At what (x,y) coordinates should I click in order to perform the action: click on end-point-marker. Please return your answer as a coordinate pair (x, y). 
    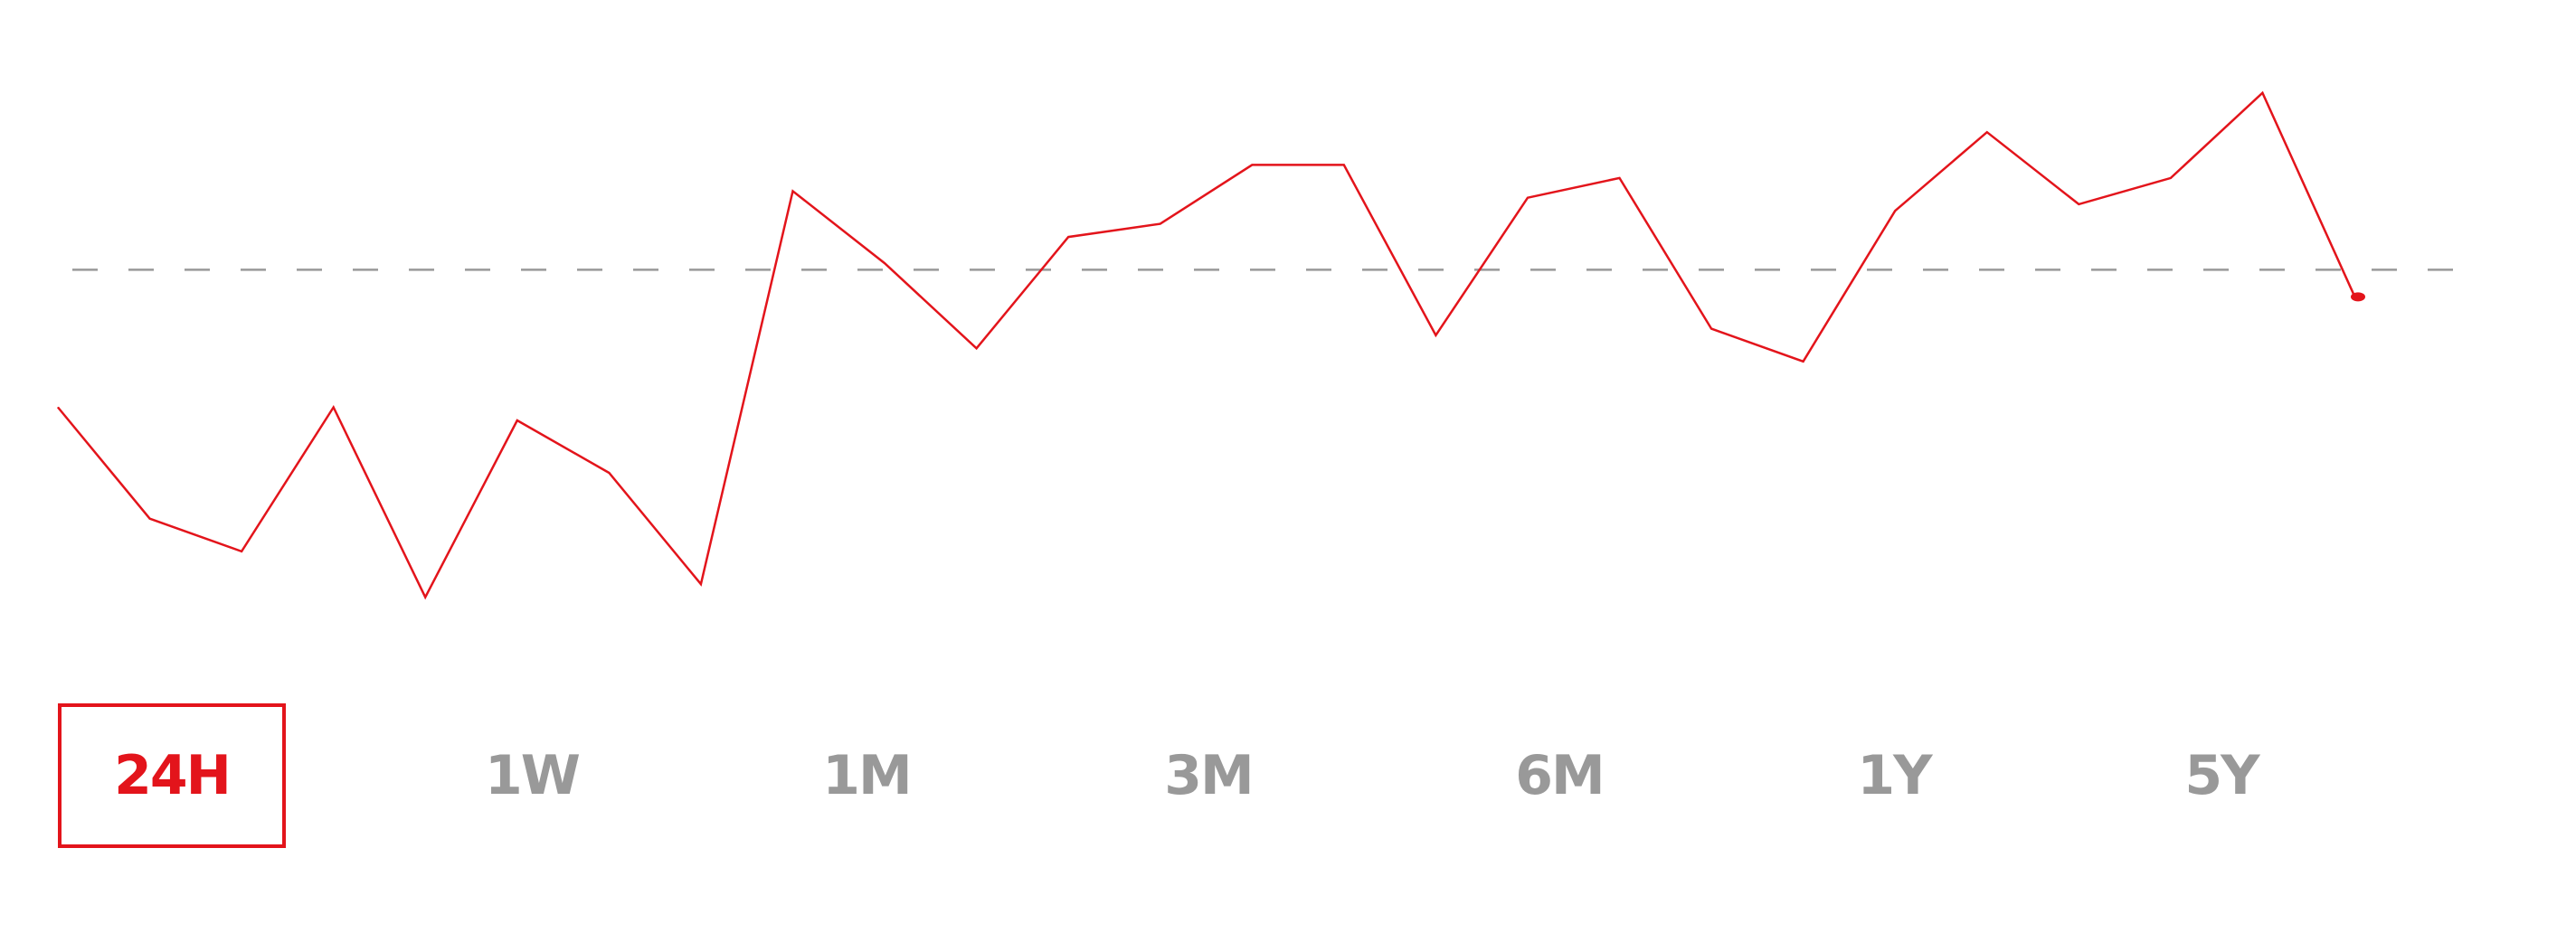
    Looking at the image, I should click on (2358, 297).